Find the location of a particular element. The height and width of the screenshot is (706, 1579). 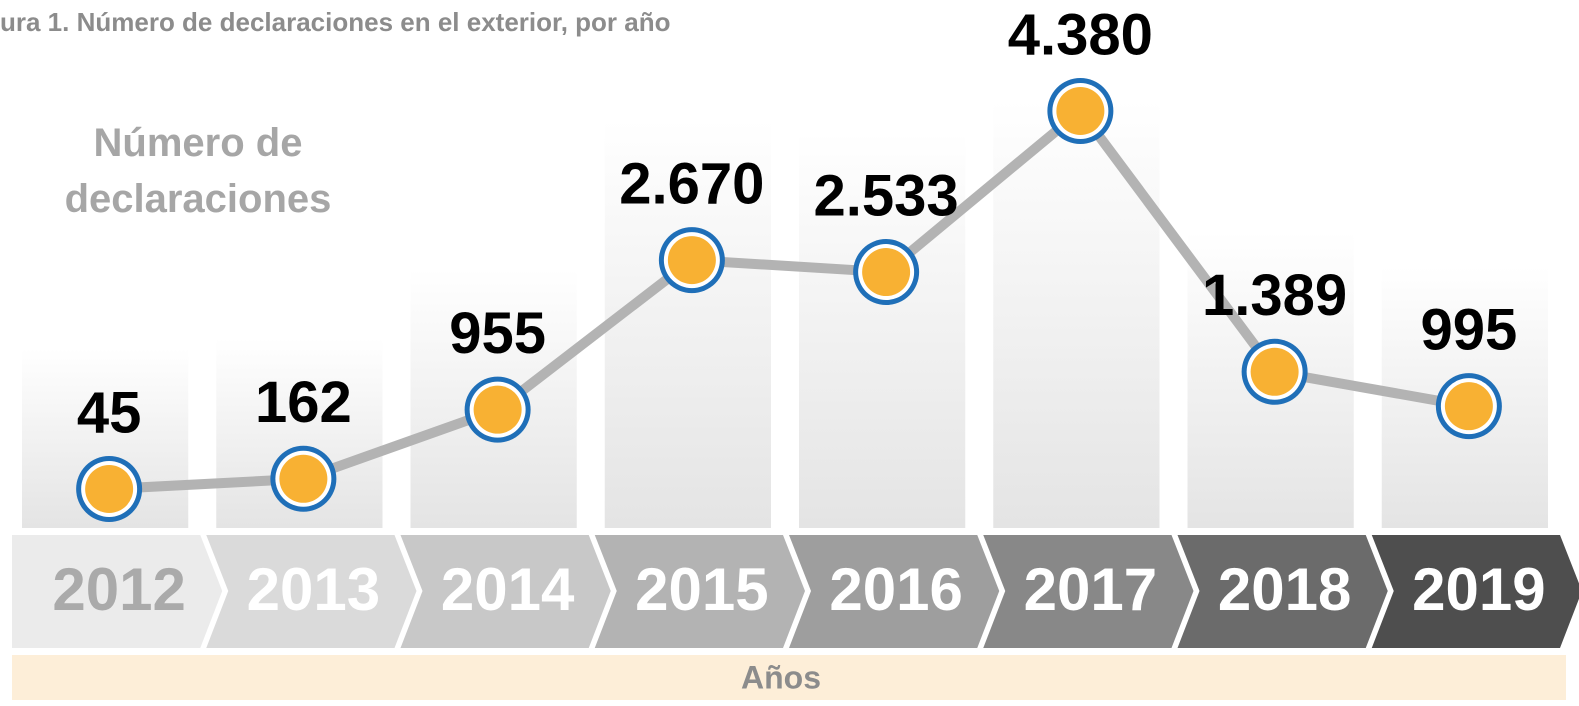

data-label: 995 is located at coordinates (1468, 329).